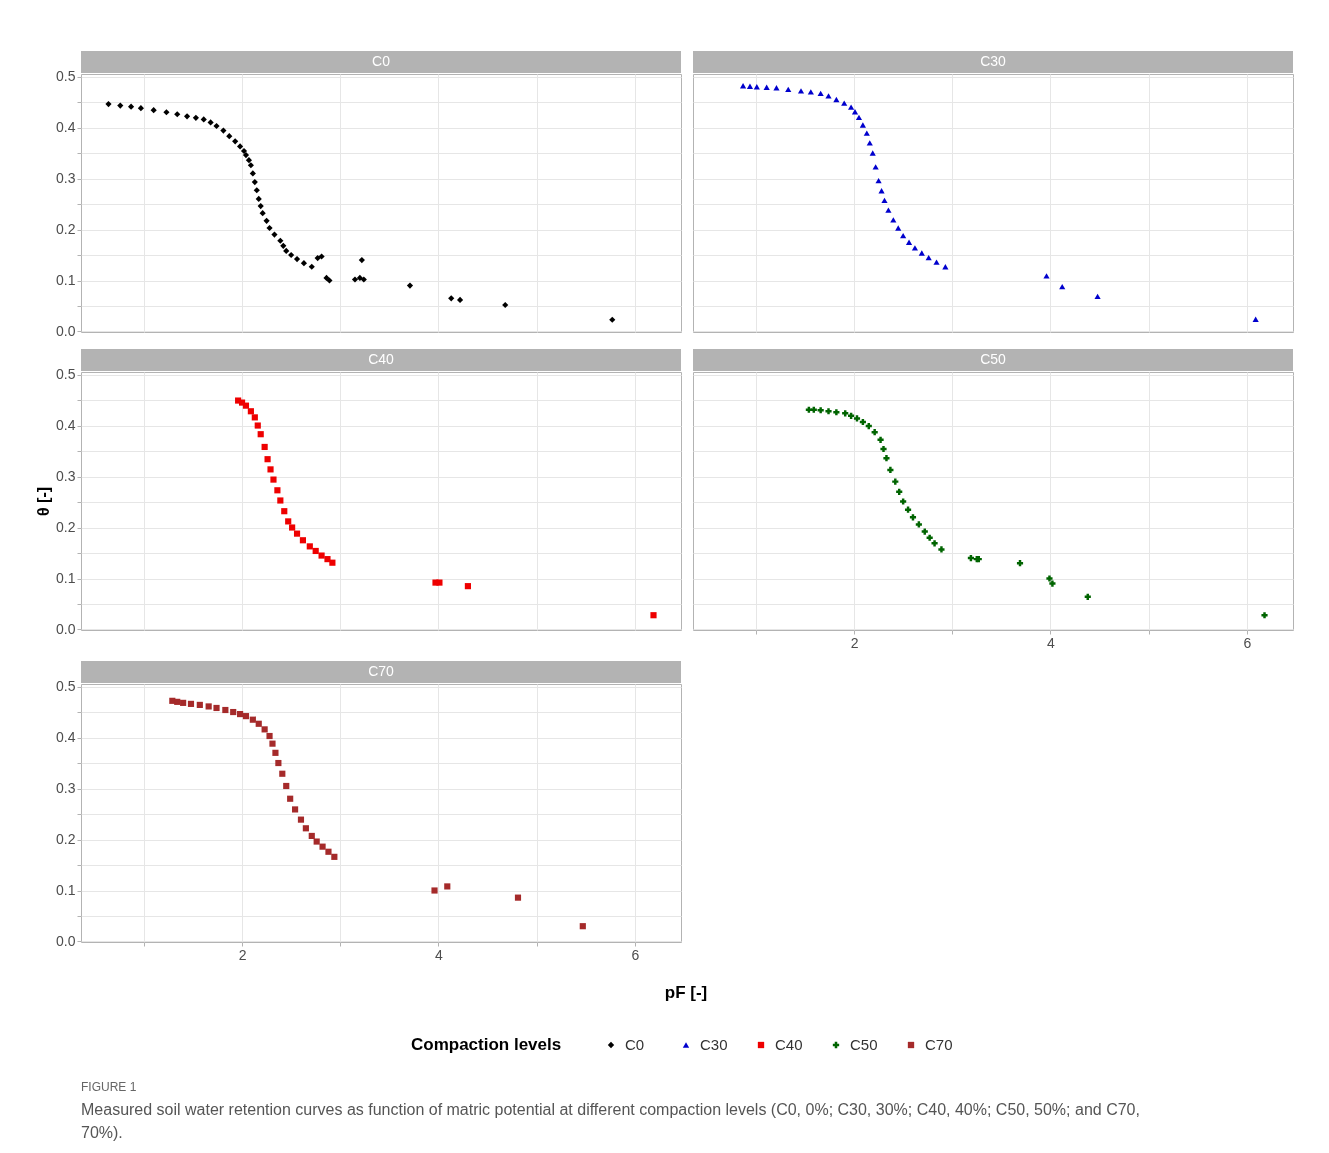 The height and width of the screenshot is (1153, 1329). What do you see at coordinates (635, 1044) in the screenshot?
I see `legend-label: C0` at bounding box center [635, 1044].